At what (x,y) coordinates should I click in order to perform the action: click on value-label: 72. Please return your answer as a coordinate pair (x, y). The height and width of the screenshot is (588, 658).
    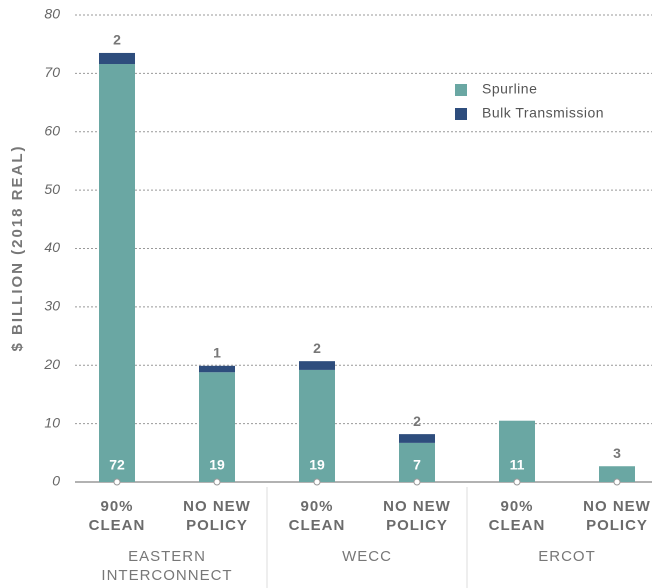
    Looking at the image, I should click on (117, 465).